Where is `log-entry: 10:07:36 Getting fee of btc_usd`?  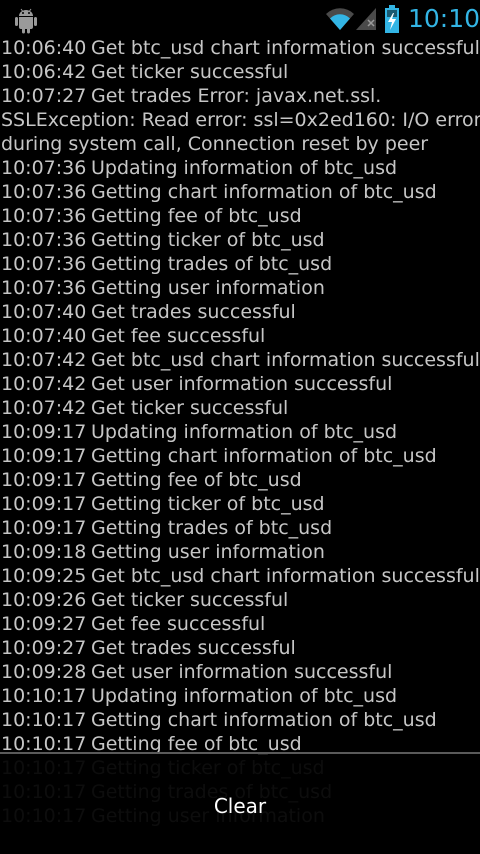
log-entry: 10:07:36 Getting fee of btc_usd is located at coordinates (240, 216).